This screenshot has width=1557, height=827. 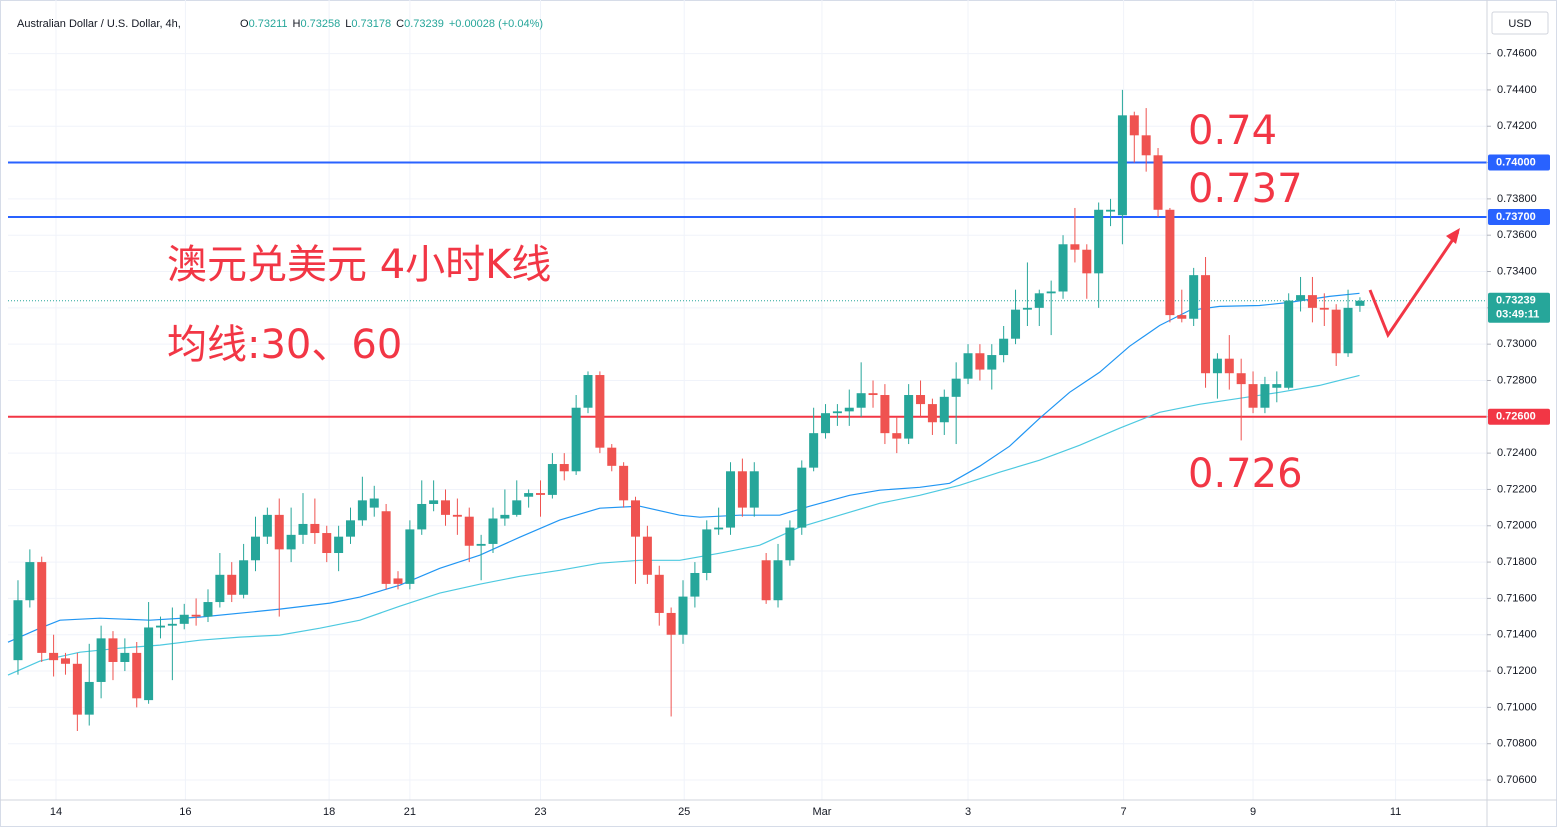 What do you see at coordinates (540, 812) in the screenshot?
I see `x-tick-label: 23` at bounding box center [540, 812].